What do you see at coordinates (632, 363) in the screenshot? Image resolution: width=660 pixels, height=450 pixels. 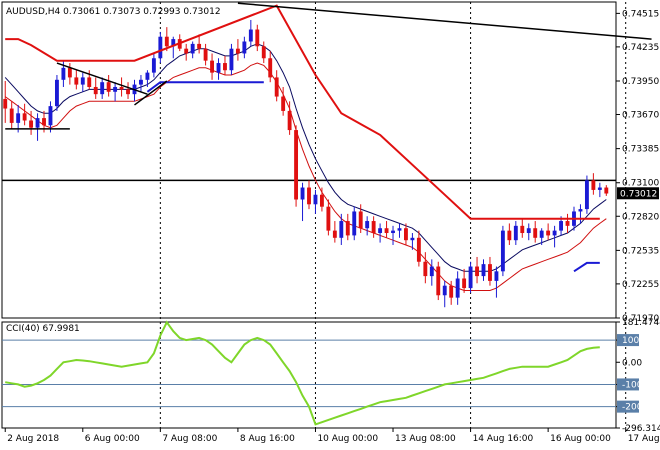 I see `cci-y-tick-label: 0.00` at bounding box center [632, 363].